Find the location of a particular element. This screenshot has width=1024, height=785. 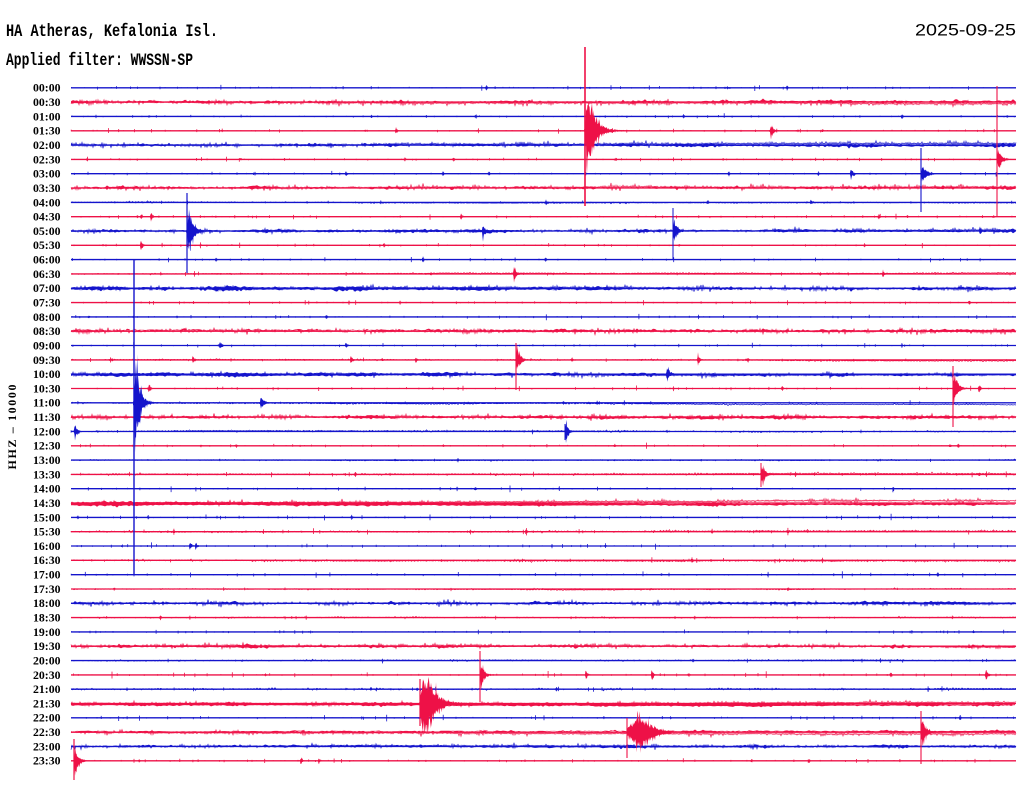

svg-text: 08:30 is located at coordinates (47, 331).